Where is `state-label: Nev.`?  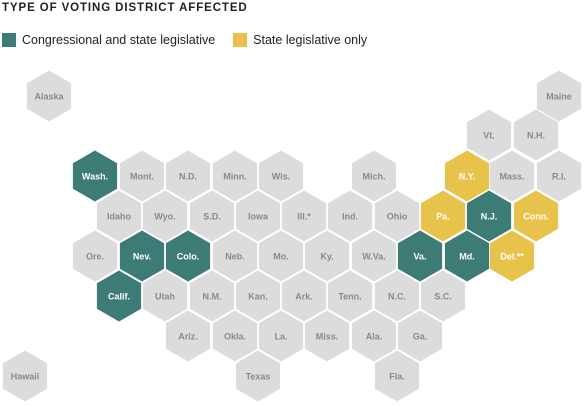 state-label: Nev. is located at coordinates (142, 257).